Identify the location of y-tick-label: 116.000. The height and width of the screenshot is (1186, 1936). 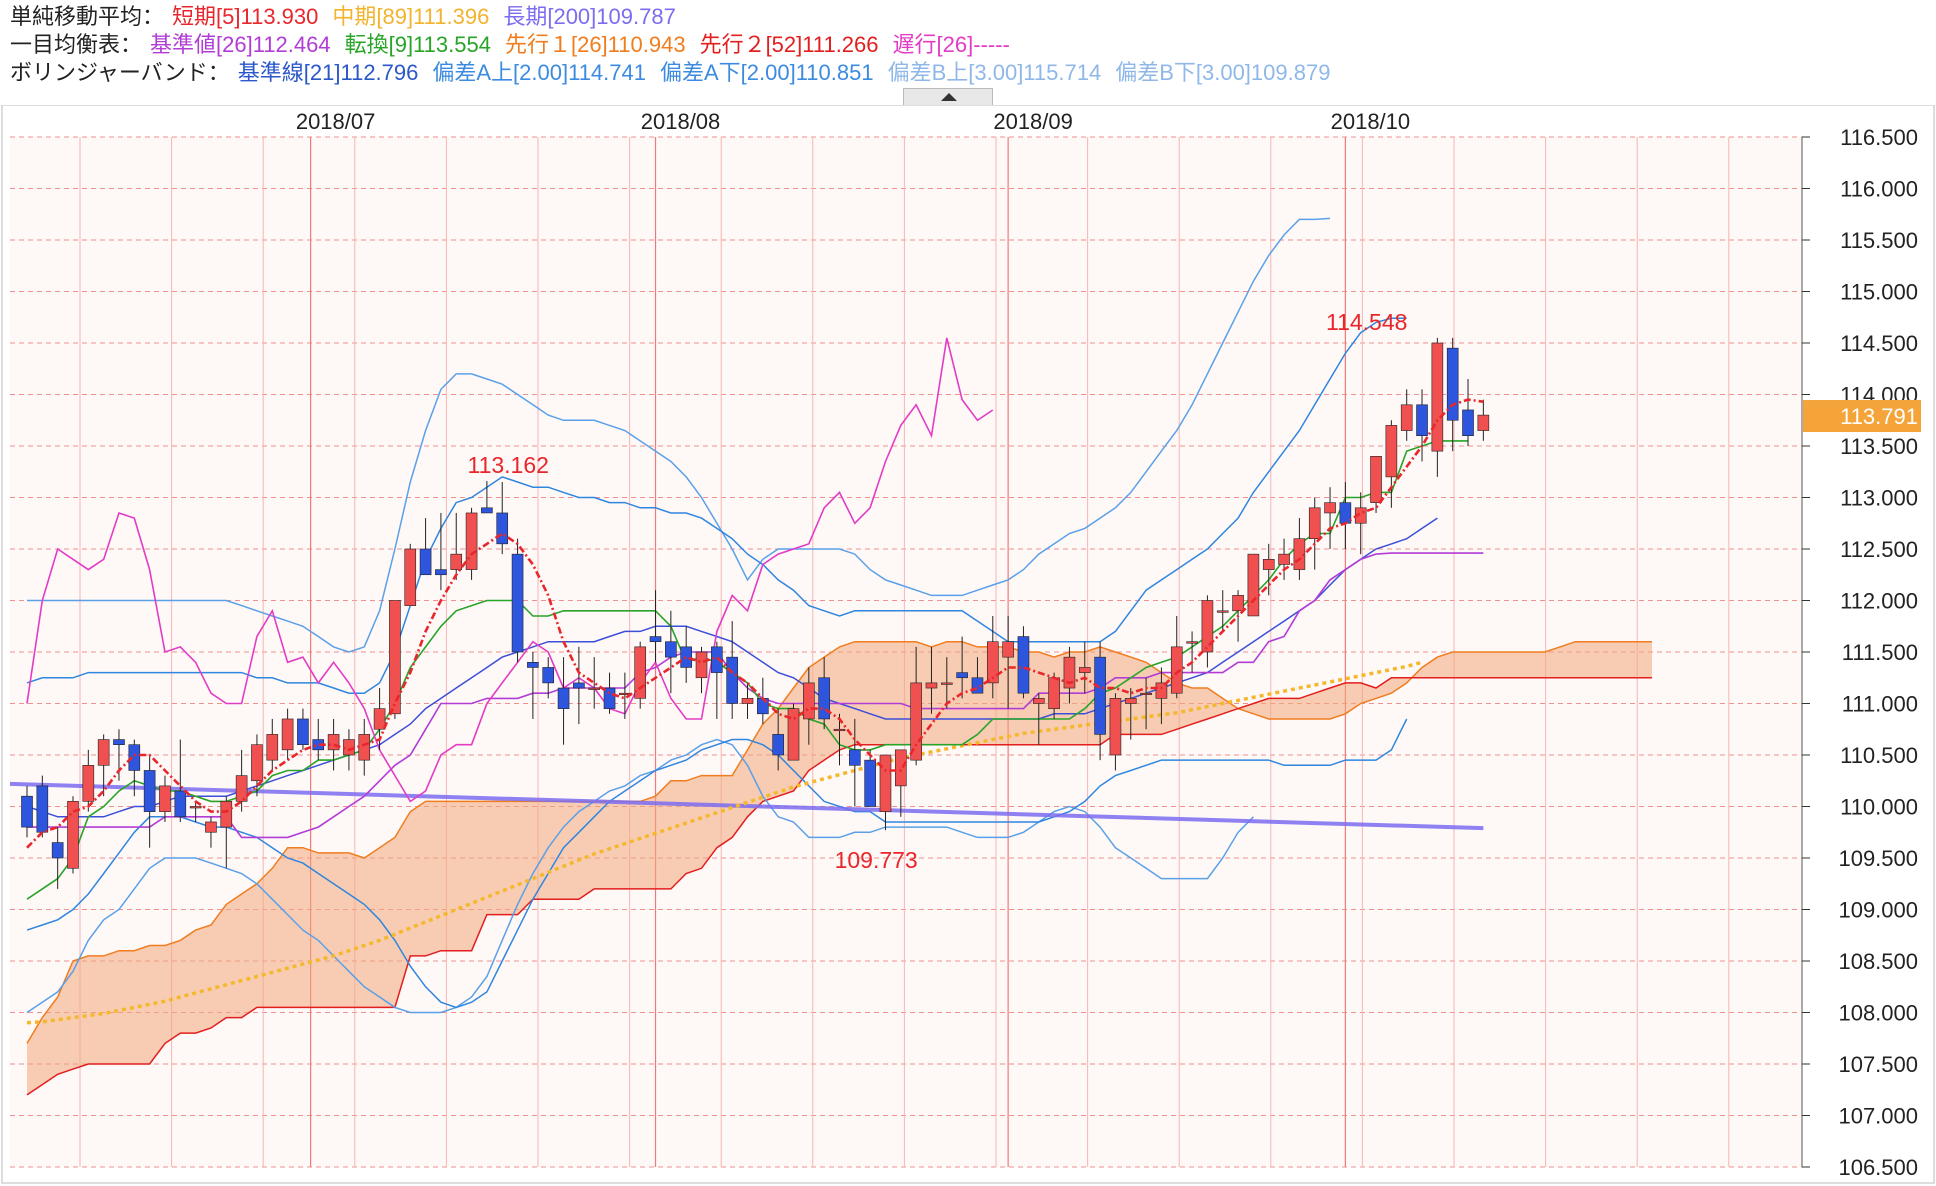
(1879, 189).